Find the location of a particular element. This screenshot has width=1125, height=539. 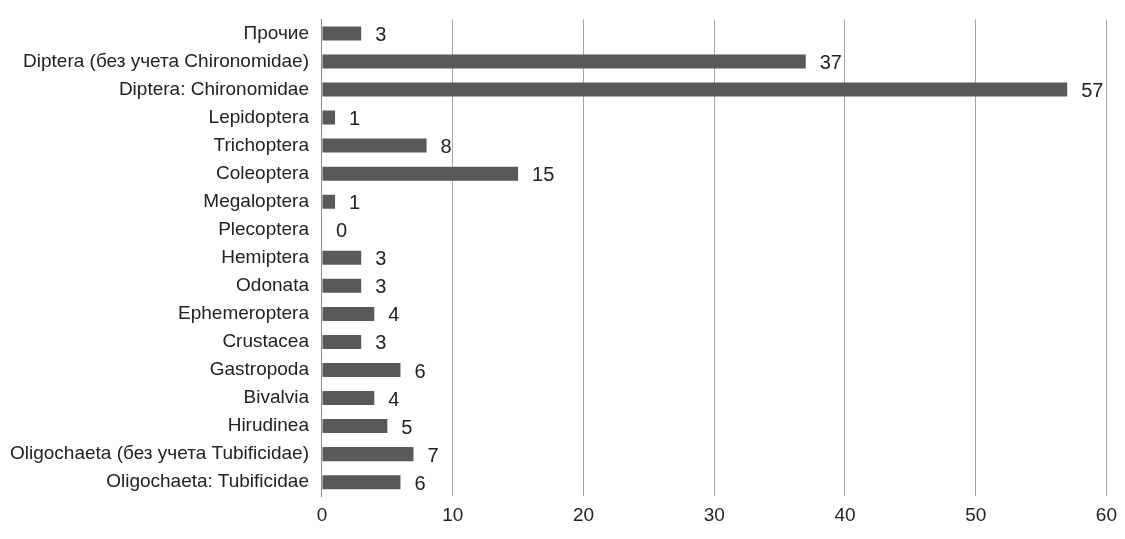

x-tick-label: 60 is located at coordinates (1106, 514).